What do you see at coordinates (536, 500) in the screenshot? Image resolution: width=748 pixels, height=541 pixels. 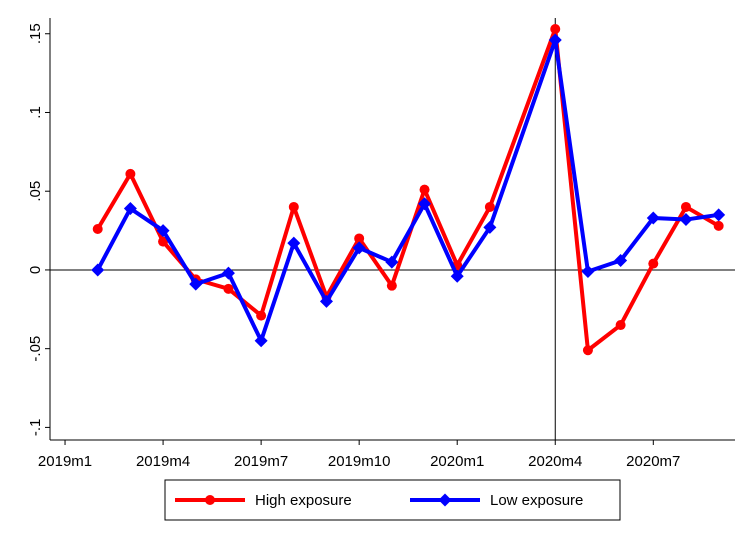 I see `legend-label: Low exposure` at bounding box center [536, 500].